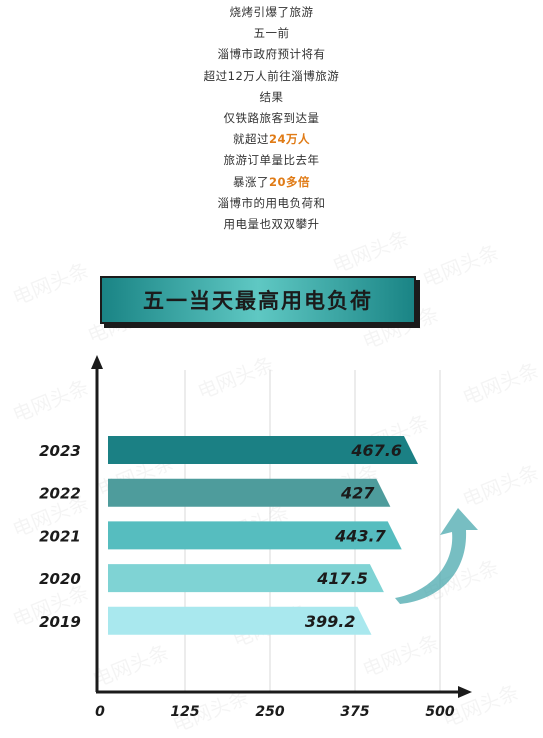 Image resolution: width=543 pixels, height=738 pixels. I want to click on bar-value-label: 399.2, so click(330, 621).